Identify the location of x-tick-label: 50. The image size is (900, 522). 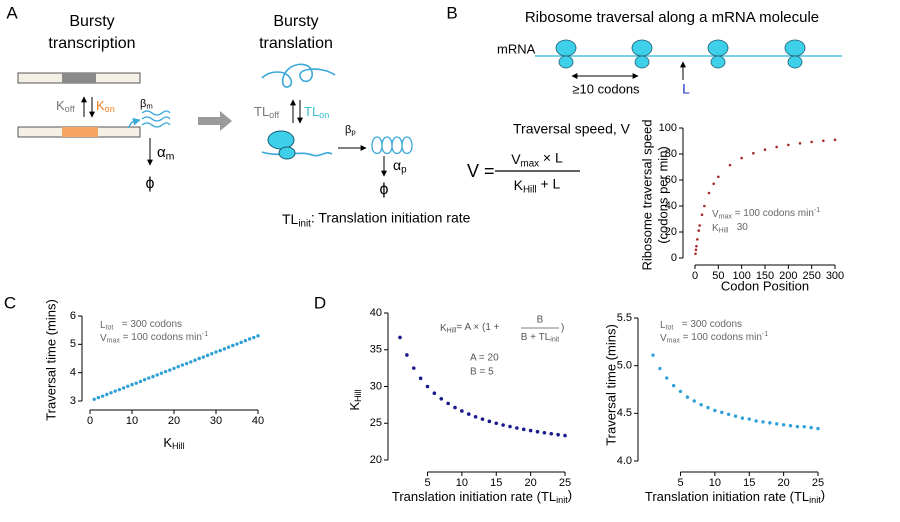
(718, 276).